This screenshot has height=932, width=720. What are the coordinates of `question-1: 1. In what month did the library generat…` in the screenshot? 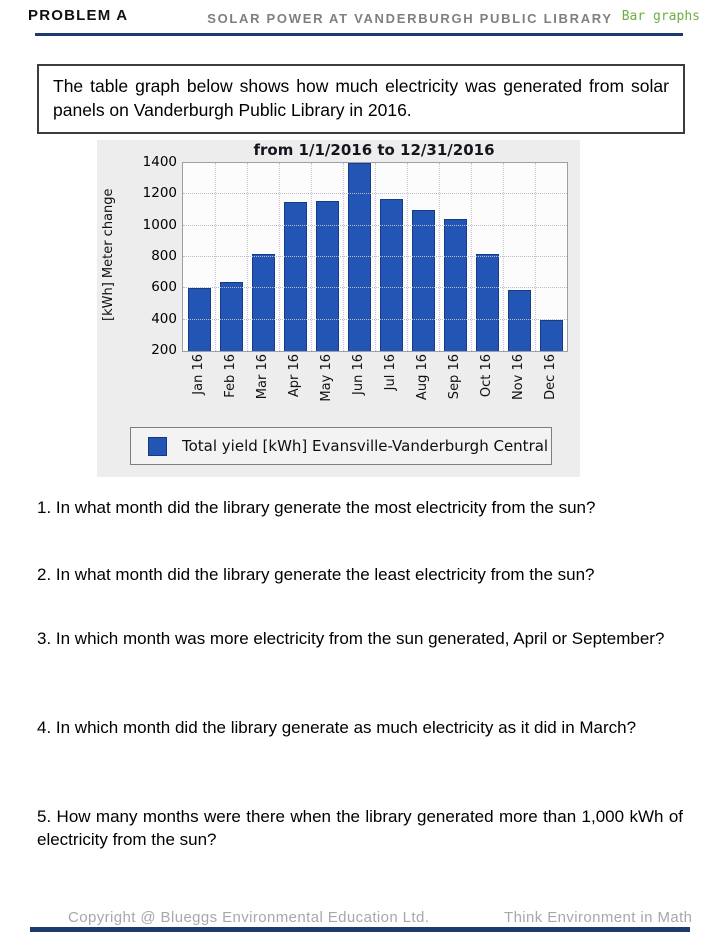 It's located at (316, 507).